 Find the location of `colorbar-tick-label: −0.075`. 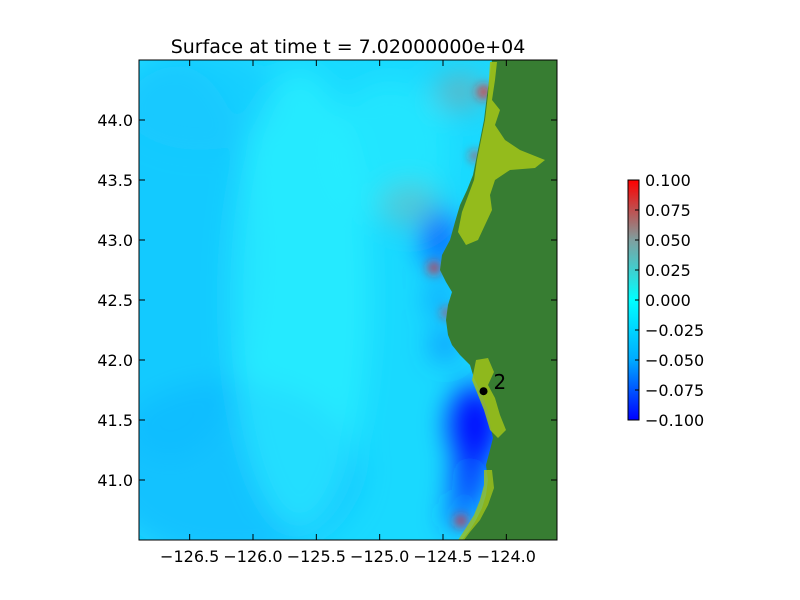

colorbar-tick-label: −0.075 is located at coordinates (674, 390).